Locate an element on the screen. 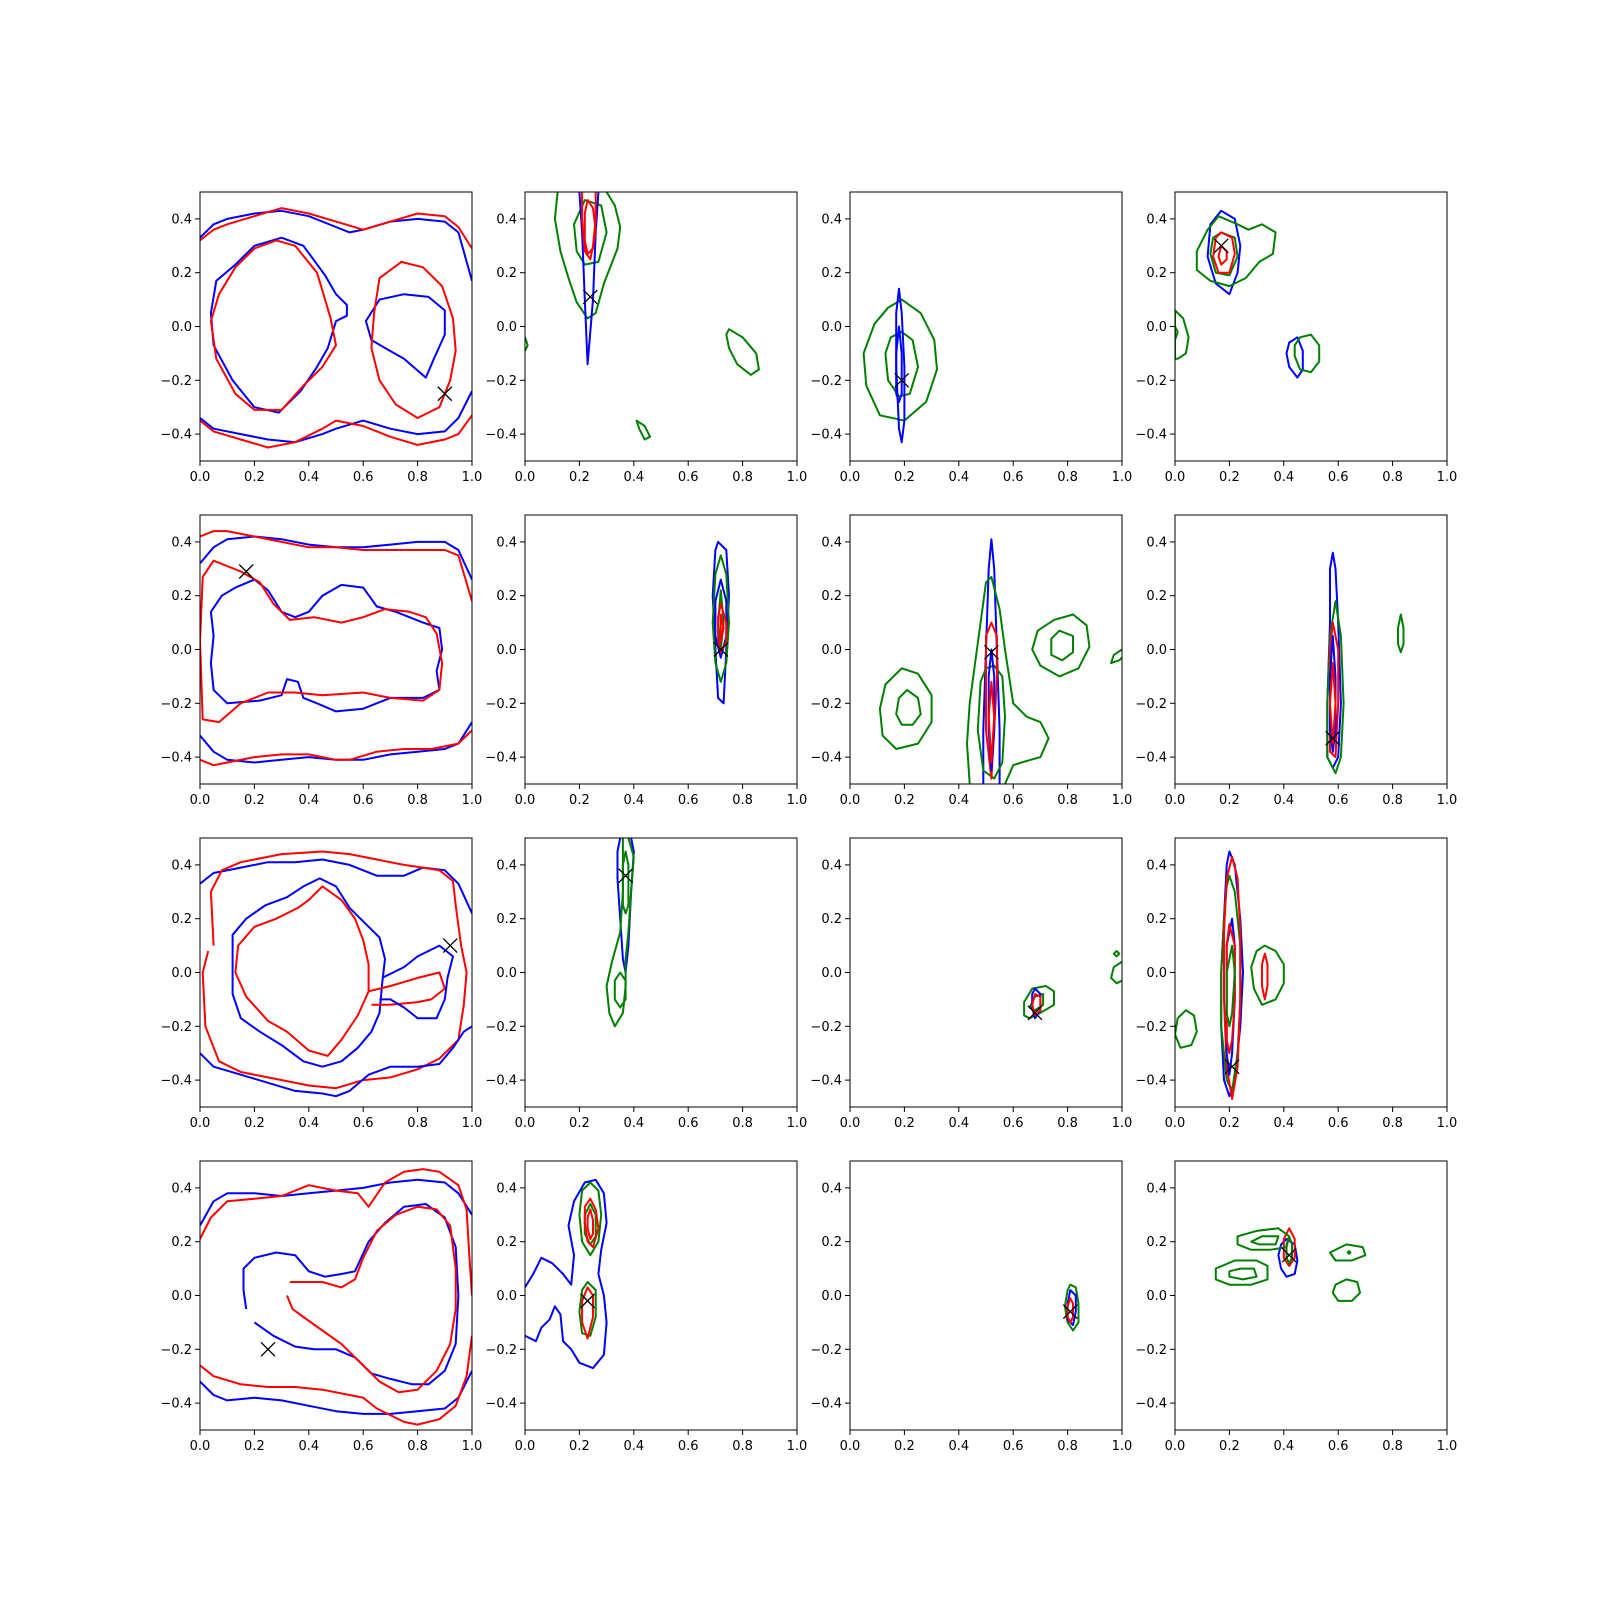  y-tick-label: 0.2 is located at coordinates (506, 273).